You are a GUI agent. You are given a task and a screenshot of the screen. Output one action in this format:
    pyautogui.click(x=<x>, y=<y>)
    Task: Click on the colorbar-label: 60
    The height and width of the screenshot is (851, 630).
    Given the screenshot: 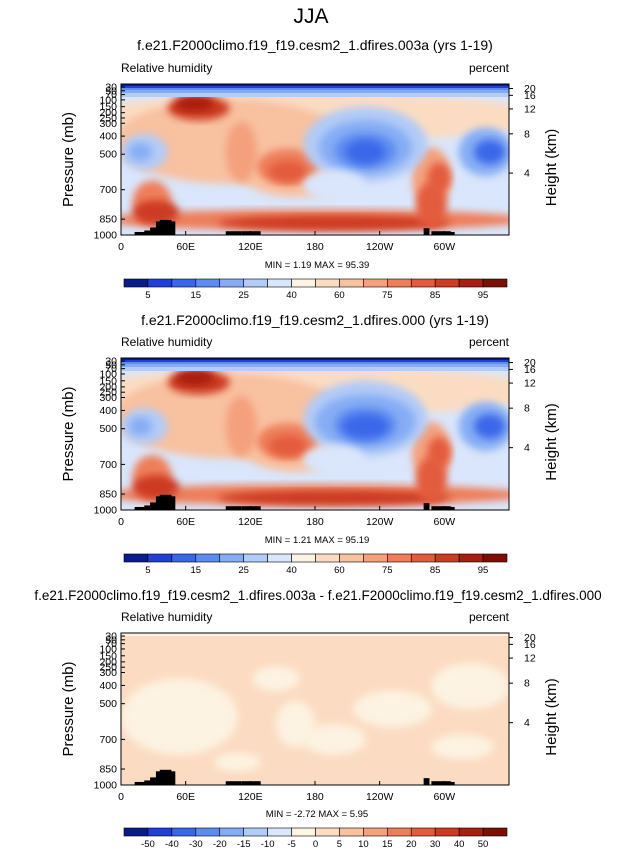 What is the action you would take?
    pyautogui.click(x=339, y=570)
    